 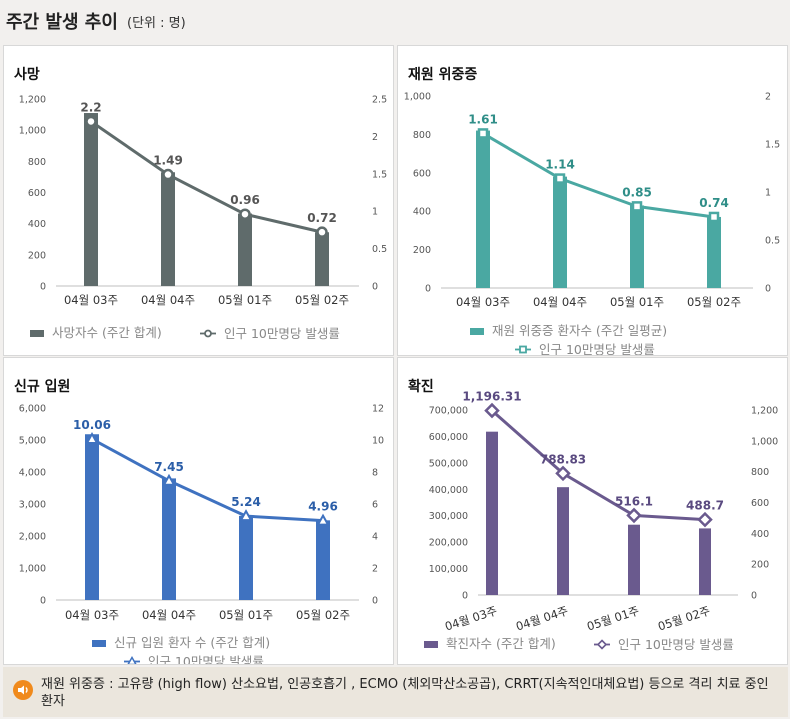 What do you see at coordinates (192, 642) in the screenshot?
I see `legend-label: 신규 입원 환자 수 (주간 합계)` at bounding box center [192, 642].